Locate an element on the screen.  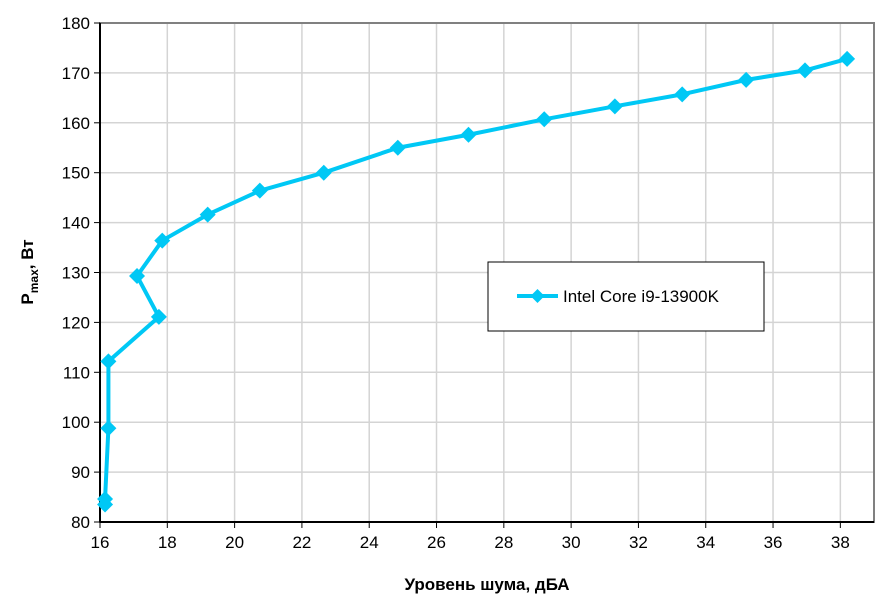
x-tick-label: 18 is located at coordinates (167, 542).